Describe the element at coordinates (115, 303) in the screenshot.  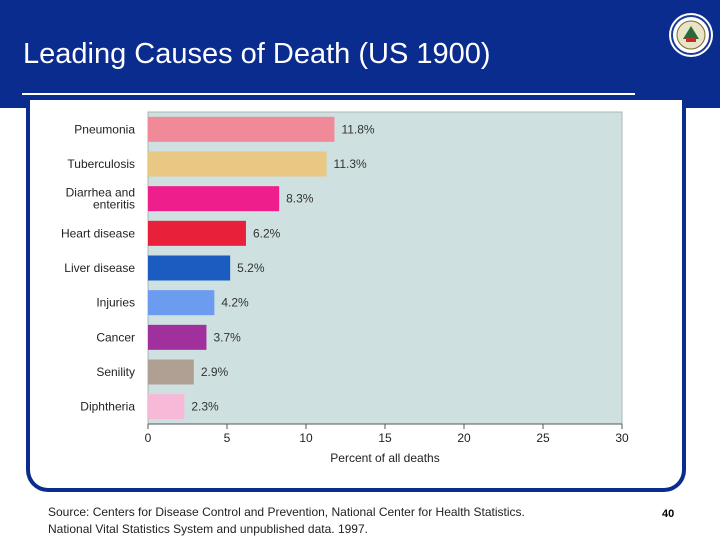
I see `category-label: Injuries` at that location.